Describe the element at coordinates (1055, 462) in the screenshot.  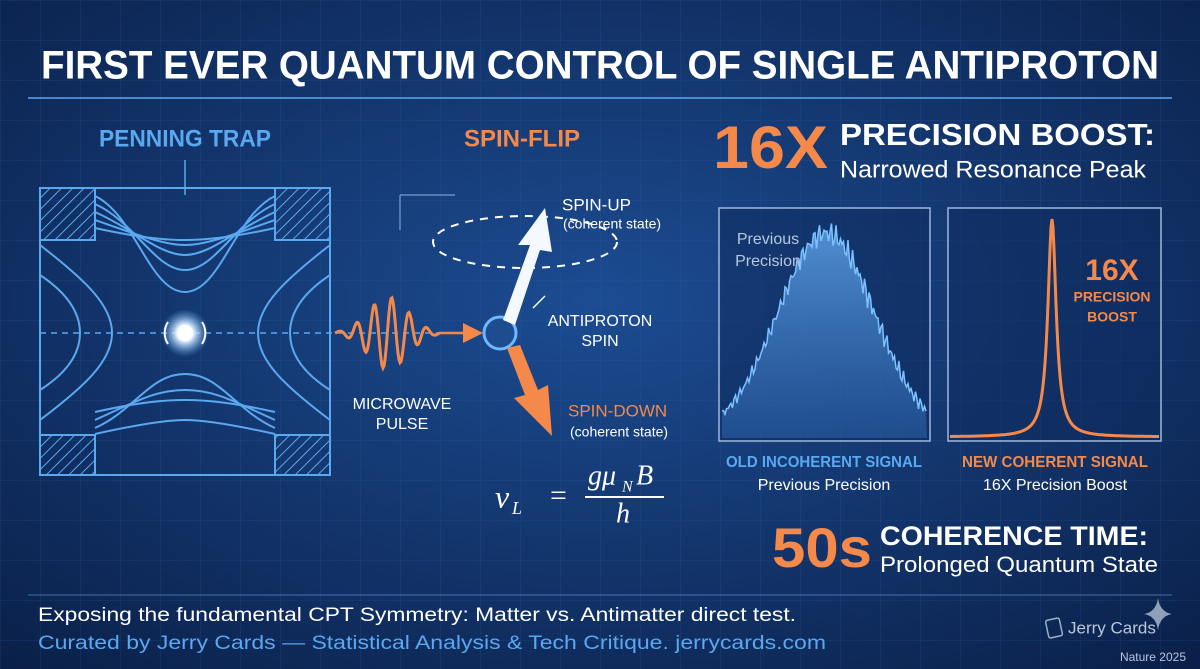
I see `panel-caption: NEW COHERENT SIGNAL` at that location.